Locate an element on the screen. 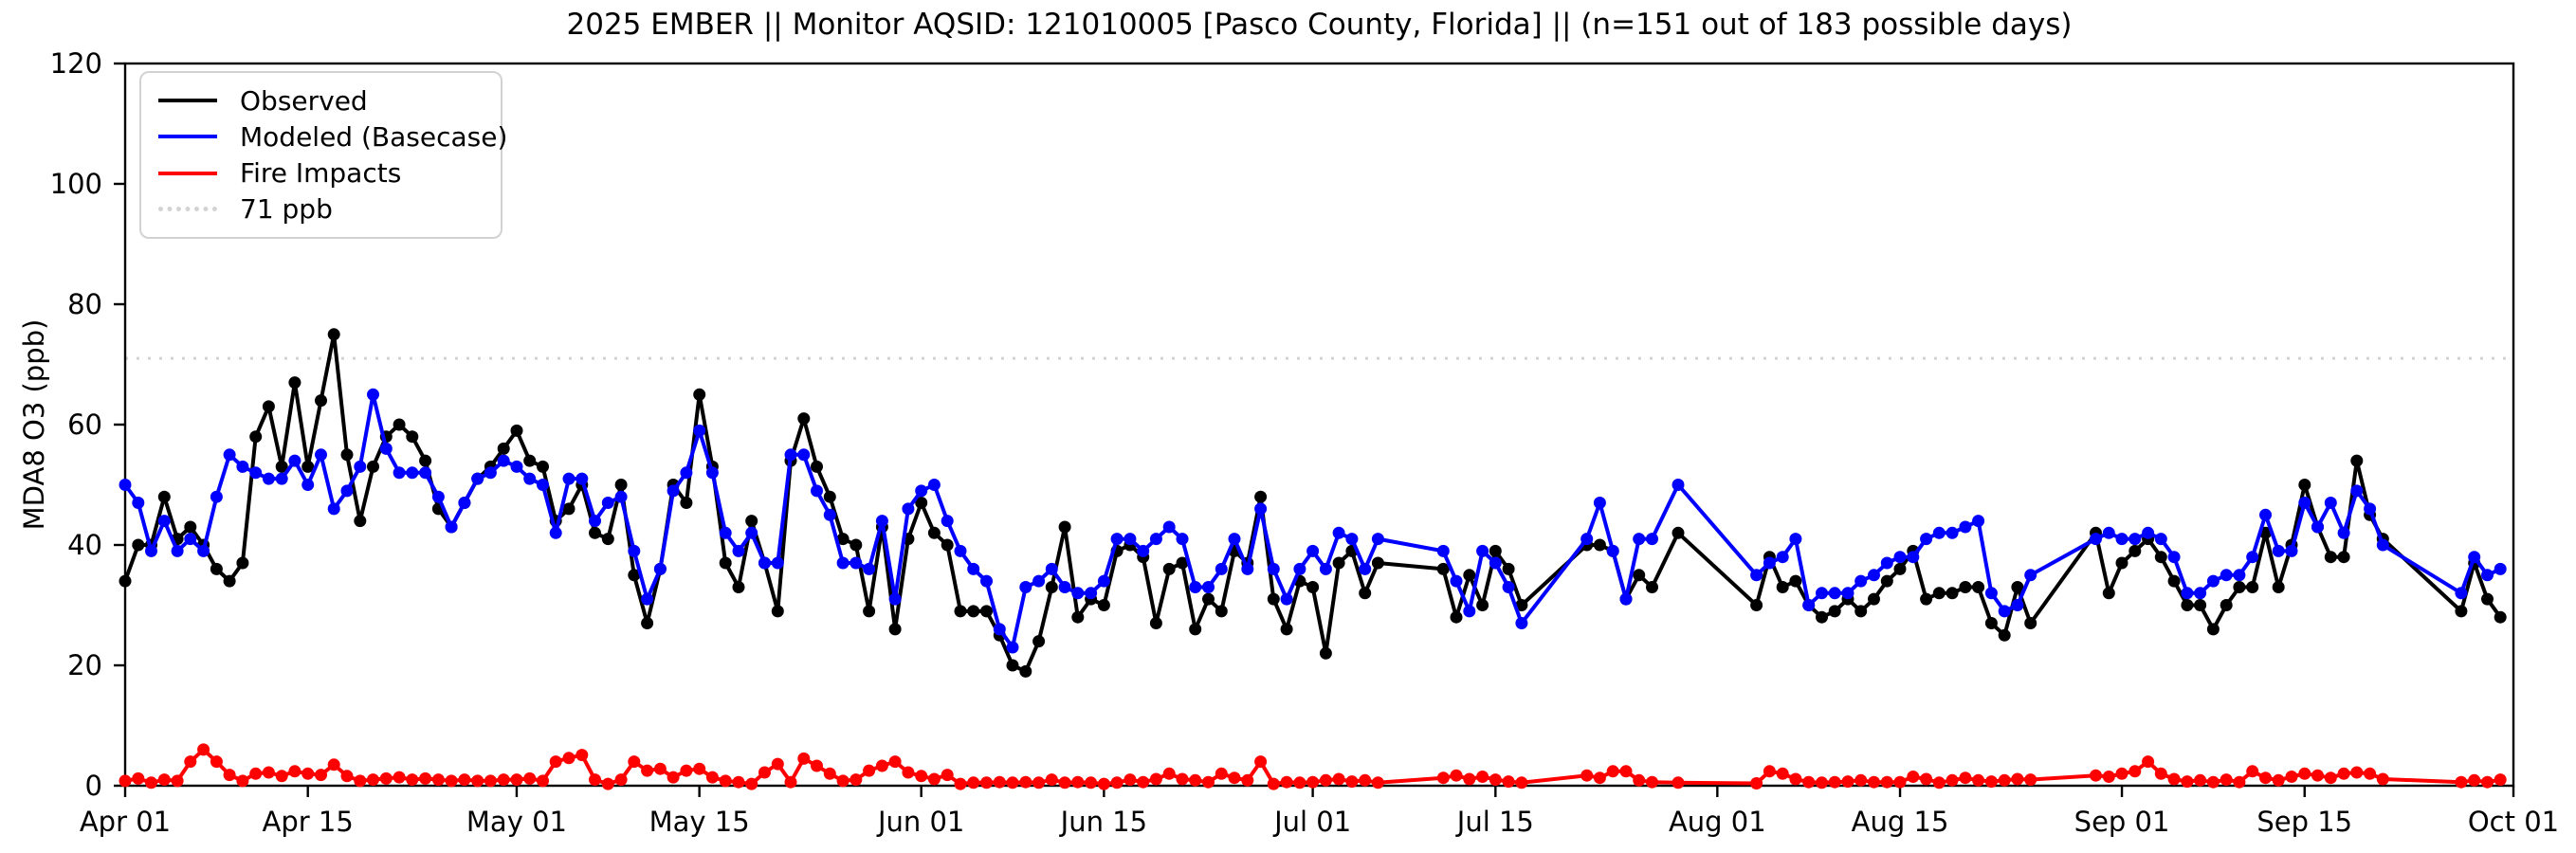  y-tick-label: 120 is located at coordinates (76, 63).